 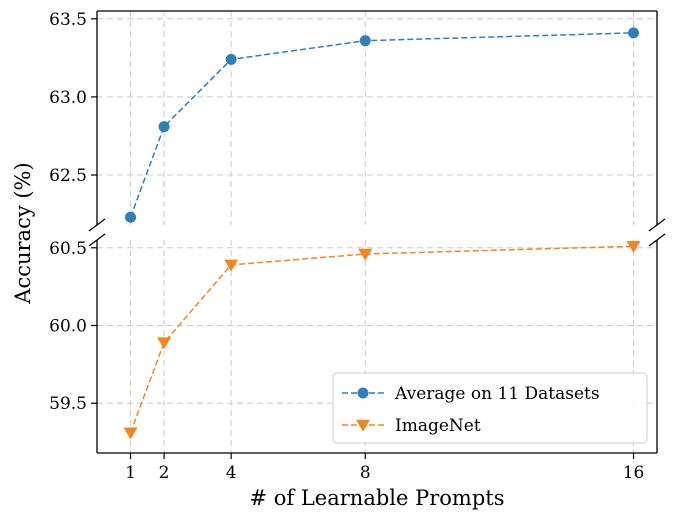 I want to click on legend: Average on 11 Datasets ImageNet, so click(x=490, y=408).